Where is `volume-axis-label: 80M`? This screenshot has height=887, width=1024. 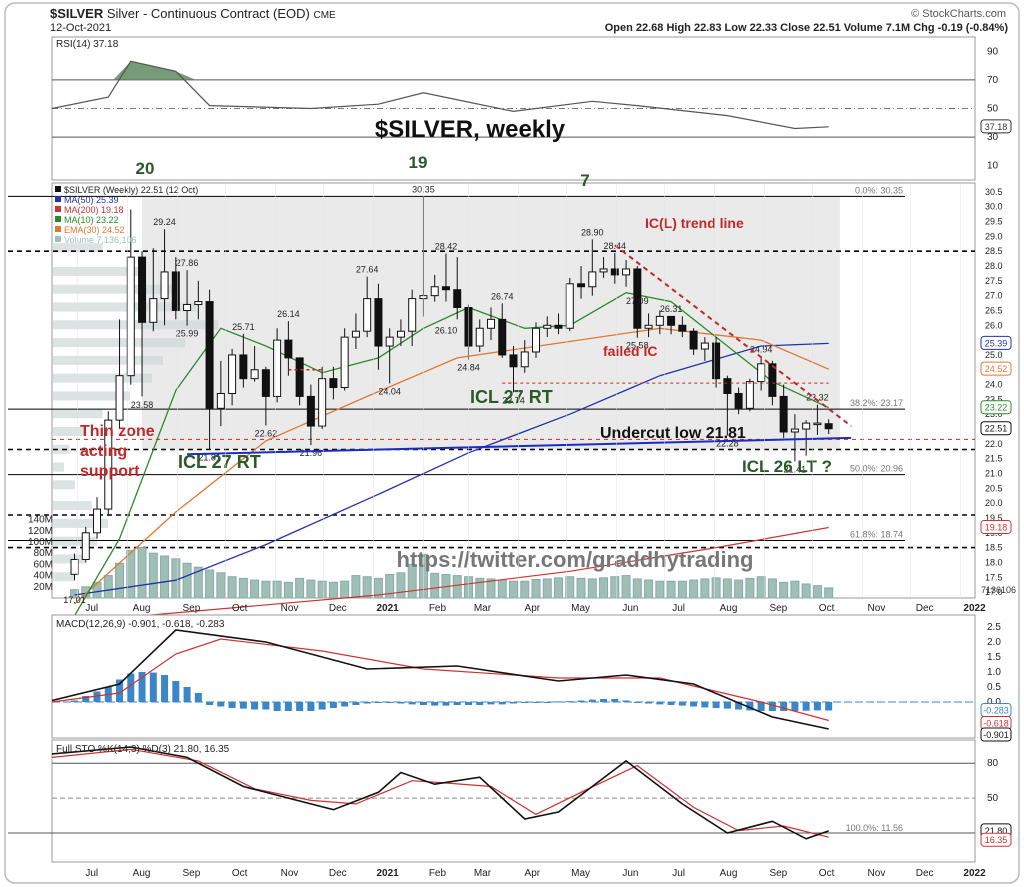
volume-axis-label: 80M is located at coordinates (43, 553).